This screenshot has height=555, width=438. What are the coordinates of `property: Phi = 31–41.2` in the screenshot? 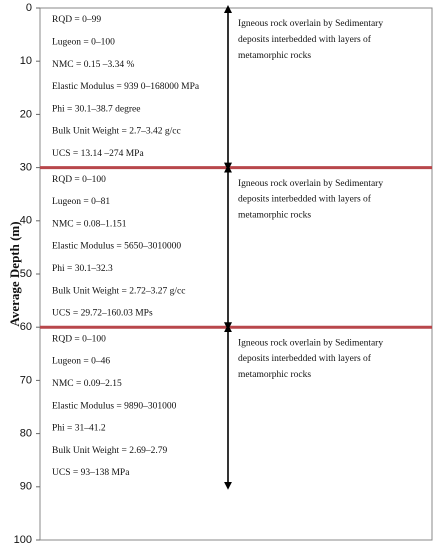 It's located at (79, 429).